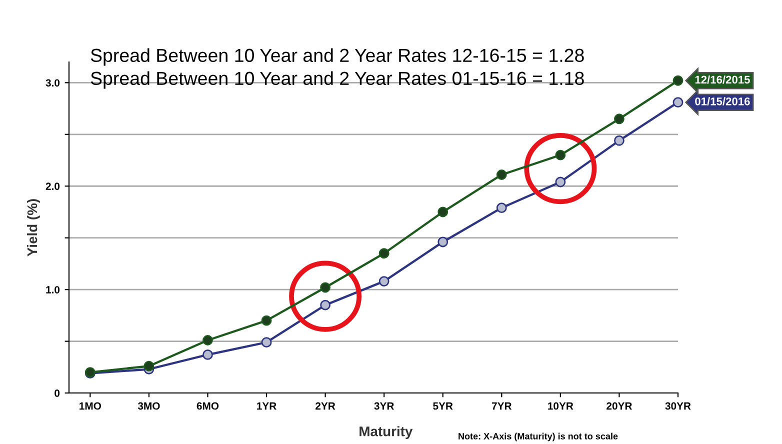 The image size is (782, 444). I want to click on x-tick-label: 1YR, so click(266, 406).